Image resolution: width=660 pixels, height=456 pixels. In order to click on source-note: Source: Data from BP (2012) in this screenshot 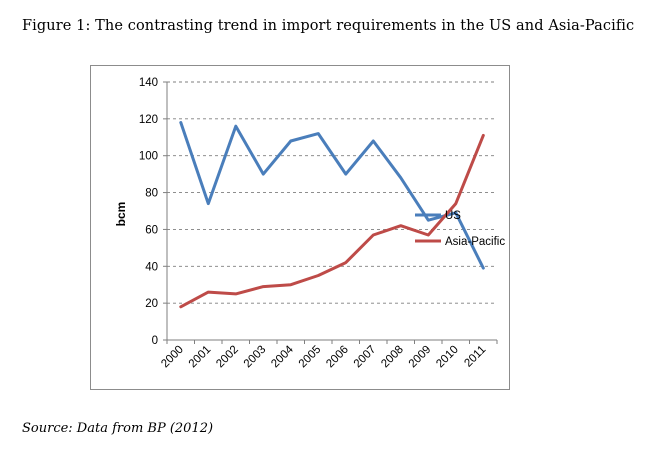, I will do `click(118, 428)`.